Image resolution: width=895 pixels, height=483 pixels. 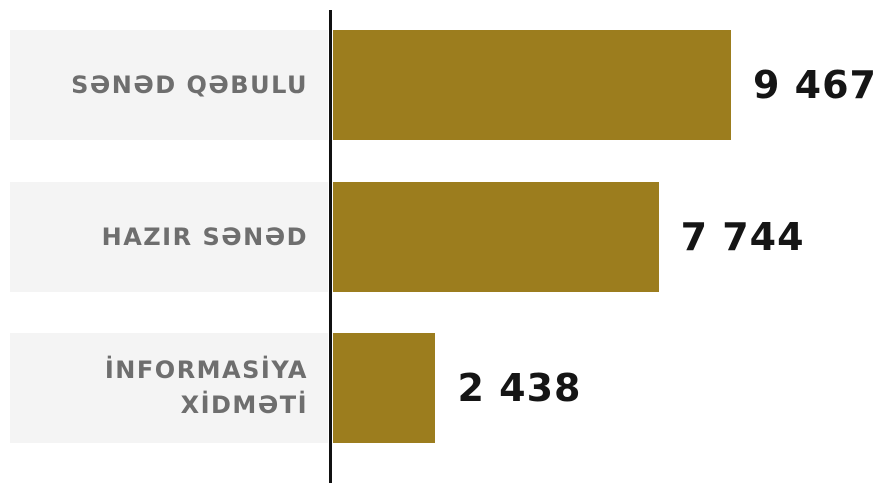 I want to click on category-label: HAZIR SƏNƏD, so click(x=204, y=236).